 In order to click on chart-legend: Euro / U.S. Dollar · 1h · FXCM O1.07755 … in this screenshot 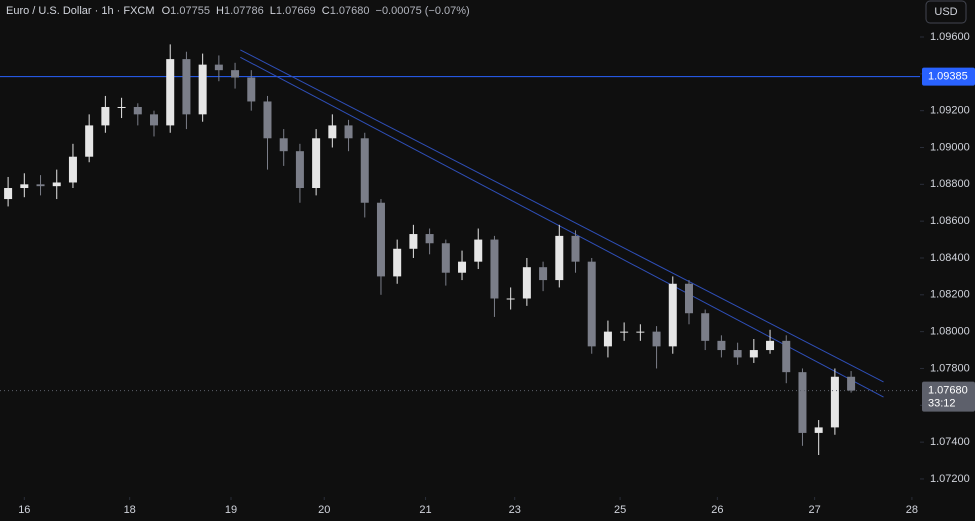, I will do `click(238, 11)`.